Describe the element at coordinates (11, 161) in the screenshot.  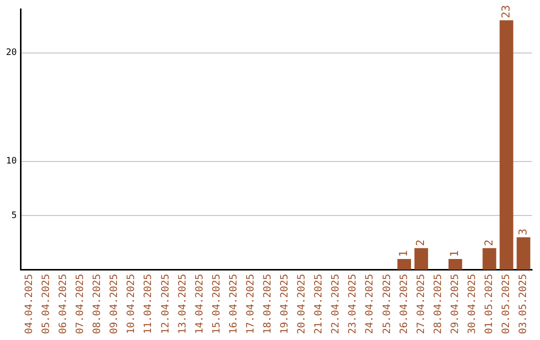
I see `y-tick-label: 10` at that location.